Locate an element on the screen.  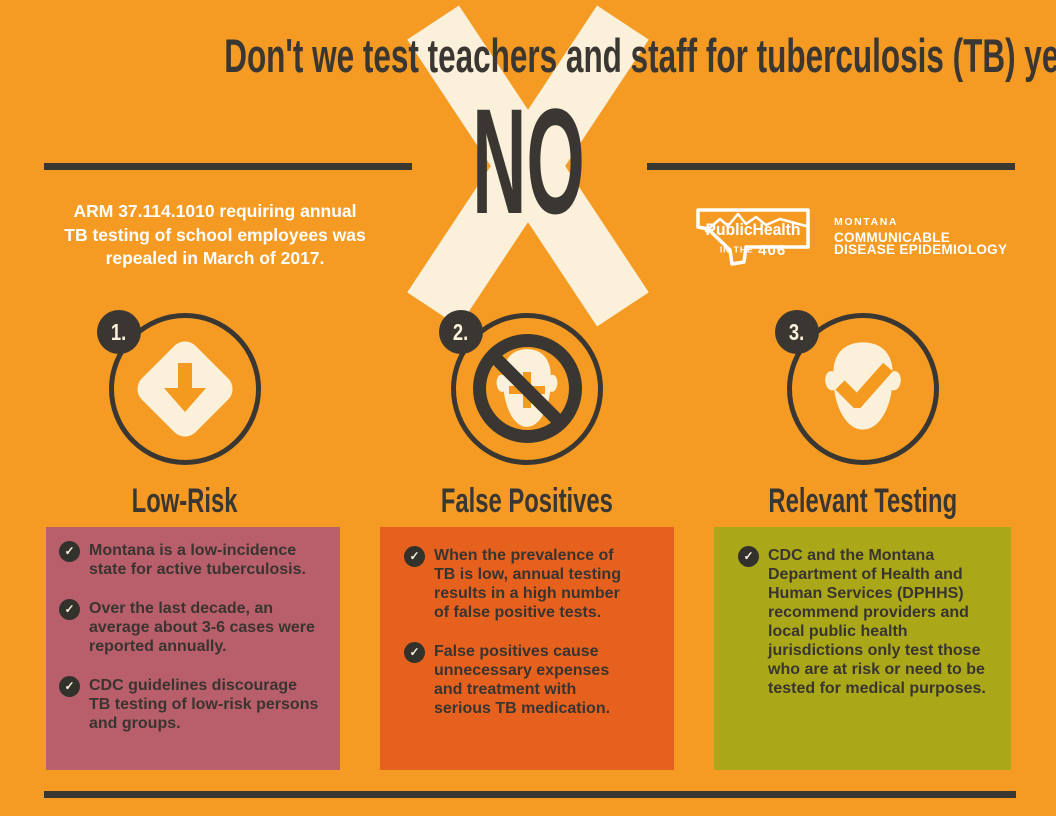
checkmark-icon is located at coordinates (864, 385).